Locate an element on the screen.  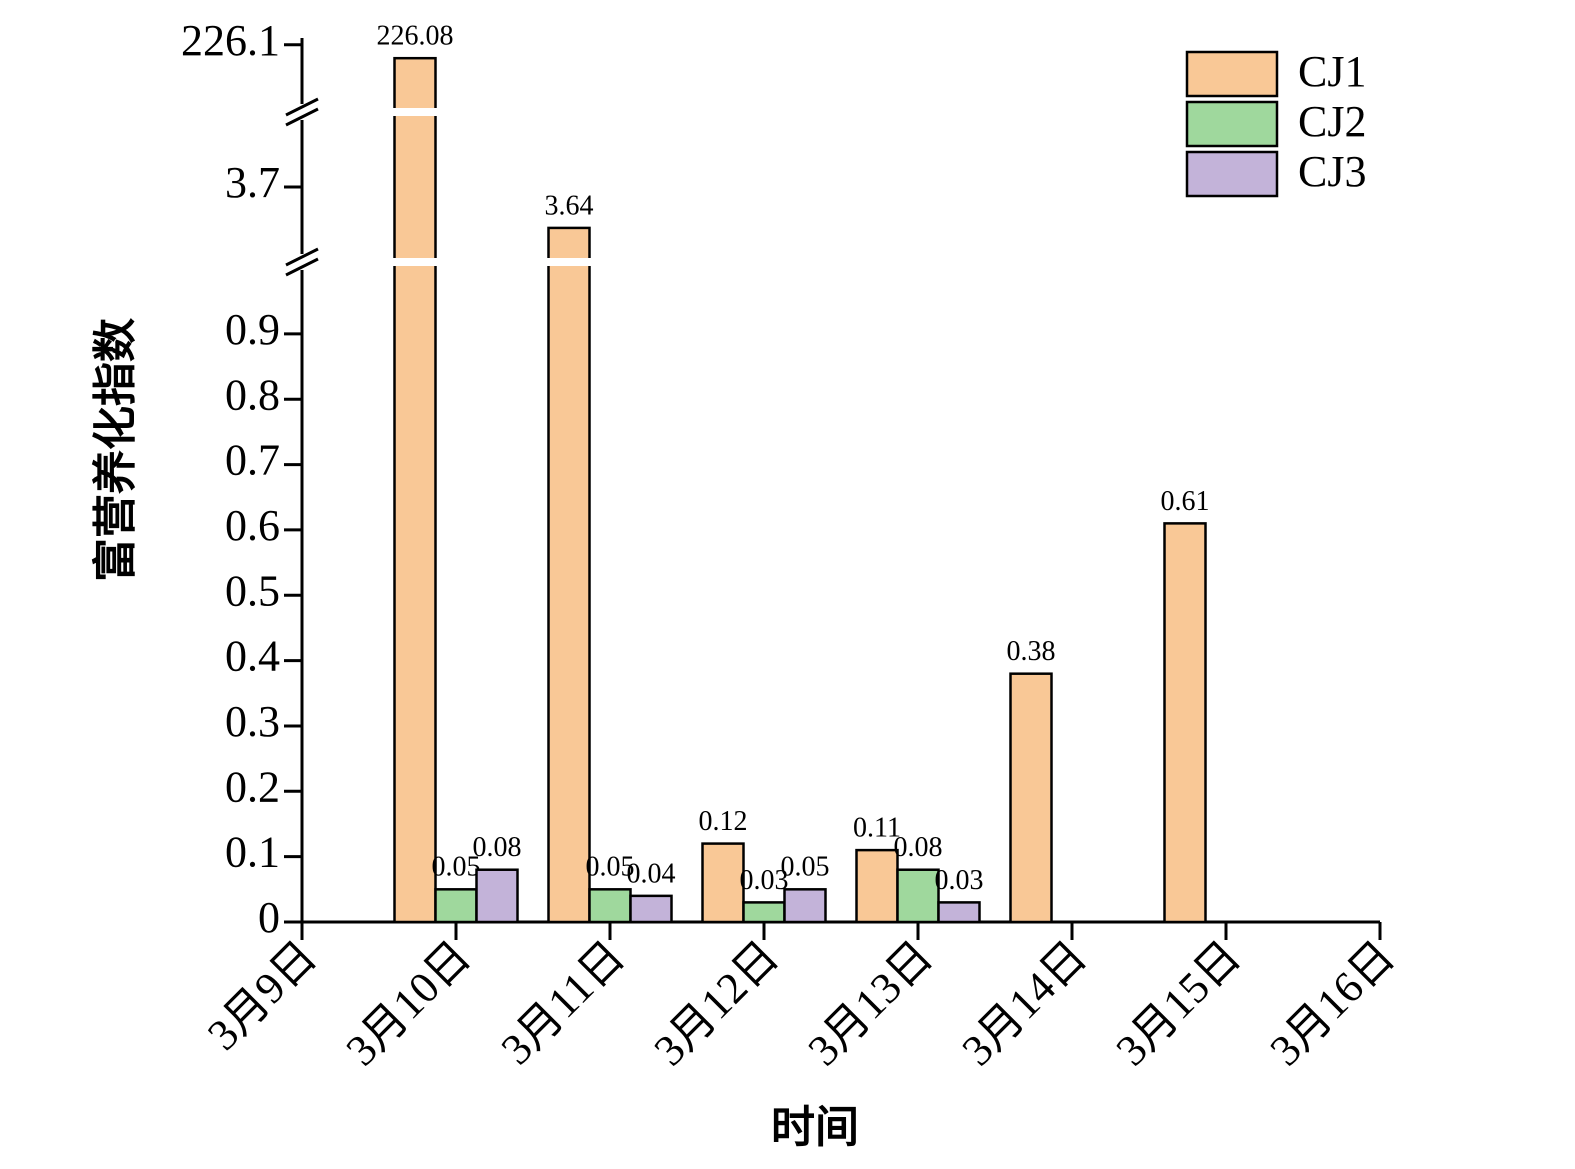
data-label: 226.08 is located at coordinates (415, 36).